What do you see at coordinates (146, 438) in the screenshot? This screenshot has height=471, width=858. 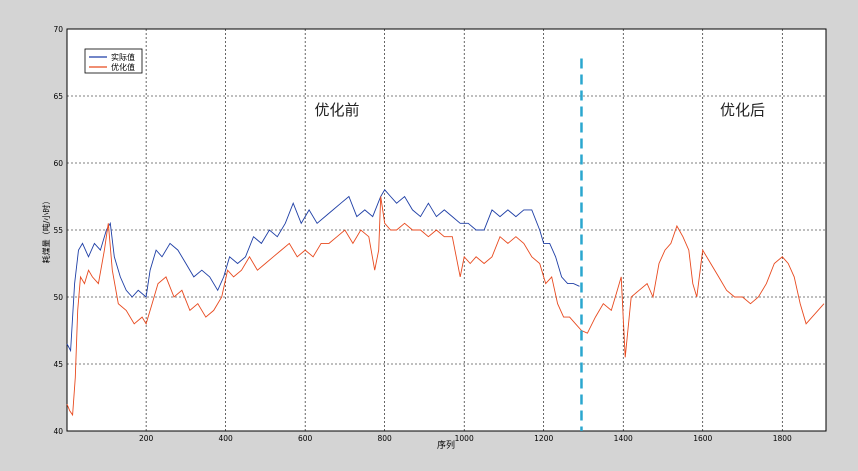 I see `x-tick-label: 200` at bounding box center [146, 438].